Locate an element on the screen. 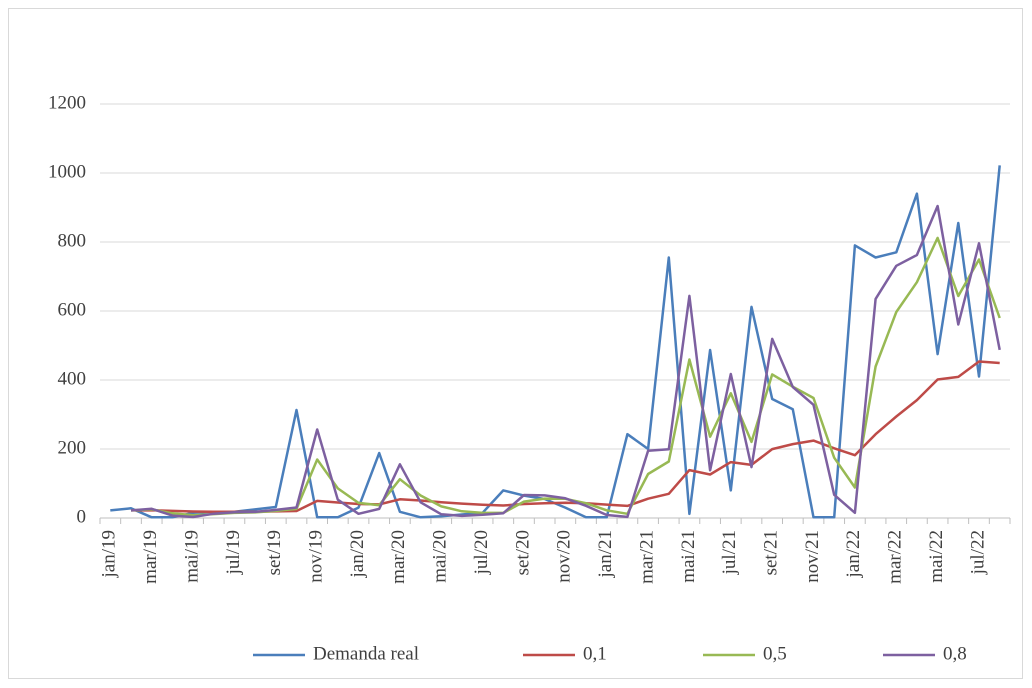  y-tick-label: 1000 is located at coordinates (67, 171).